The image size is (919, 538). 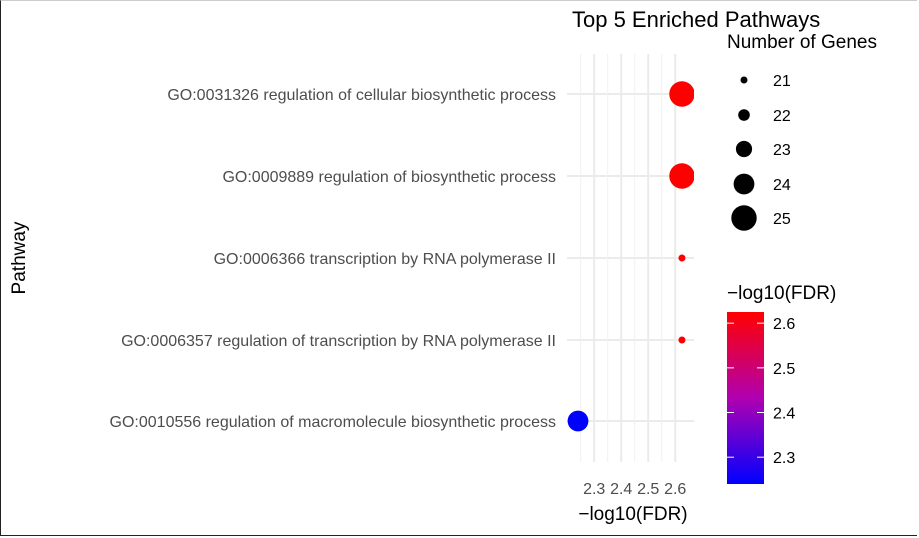 I want to click on color-legend-label: 2.5, so click(x=784, y=369).